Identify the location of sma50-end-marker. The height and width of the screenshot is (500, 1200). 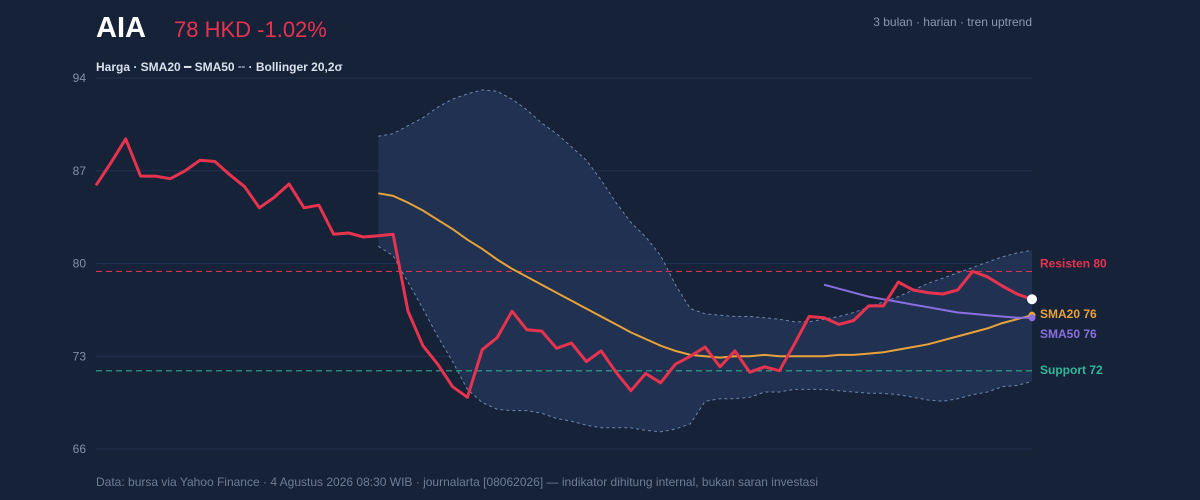
(1032, 318).